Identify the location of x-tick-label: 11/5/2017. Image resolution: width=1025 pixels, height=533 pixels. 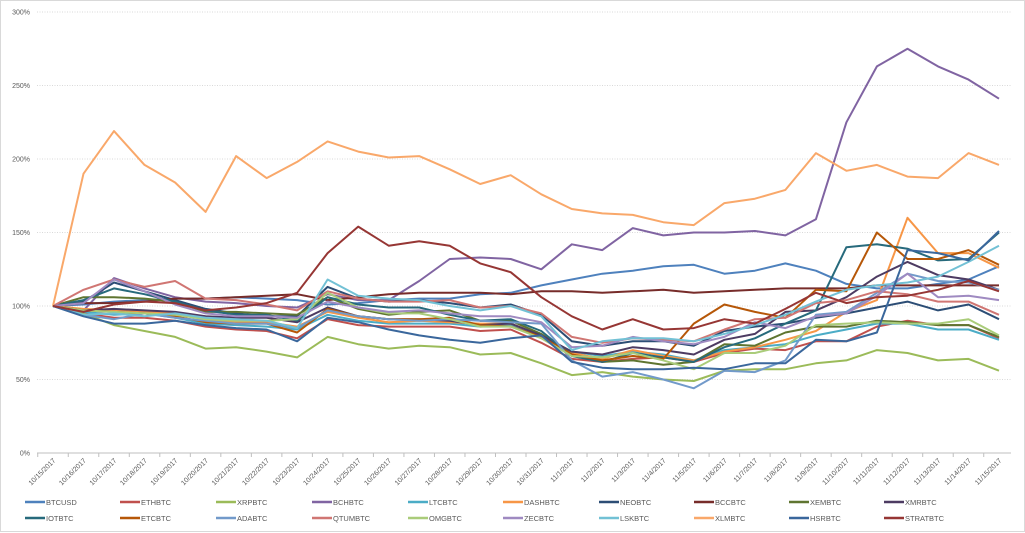
(685, 470).